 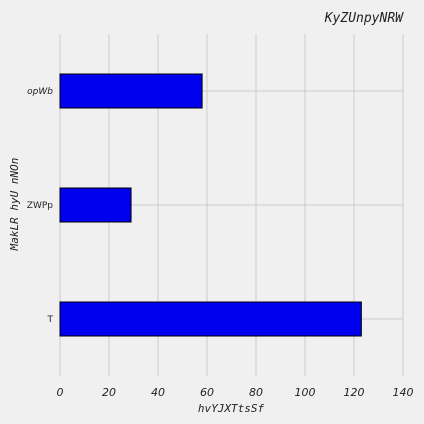 What do you see at coordinates (231, 408) in the screenshot?
I see `x-axis-label: hvYJXTtsSf` at bounding box center [231, 408].